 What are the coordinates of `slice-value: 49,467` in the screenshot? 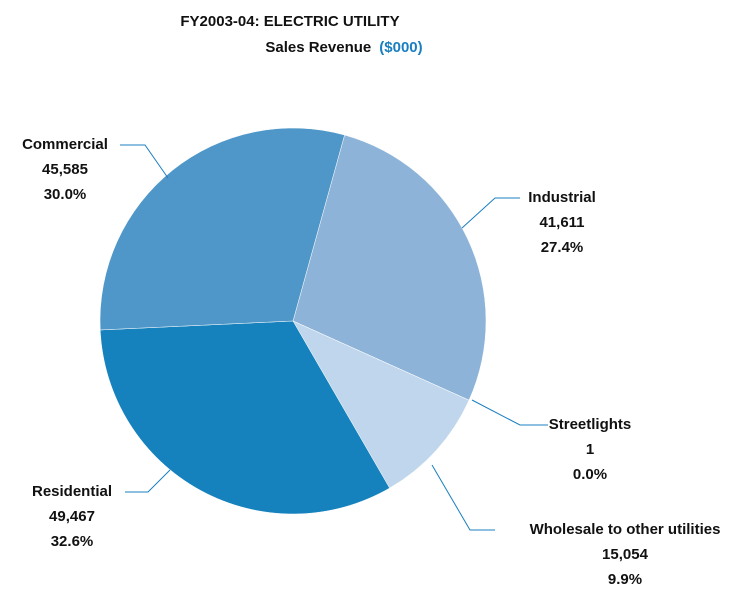 It's located at (72, 516).